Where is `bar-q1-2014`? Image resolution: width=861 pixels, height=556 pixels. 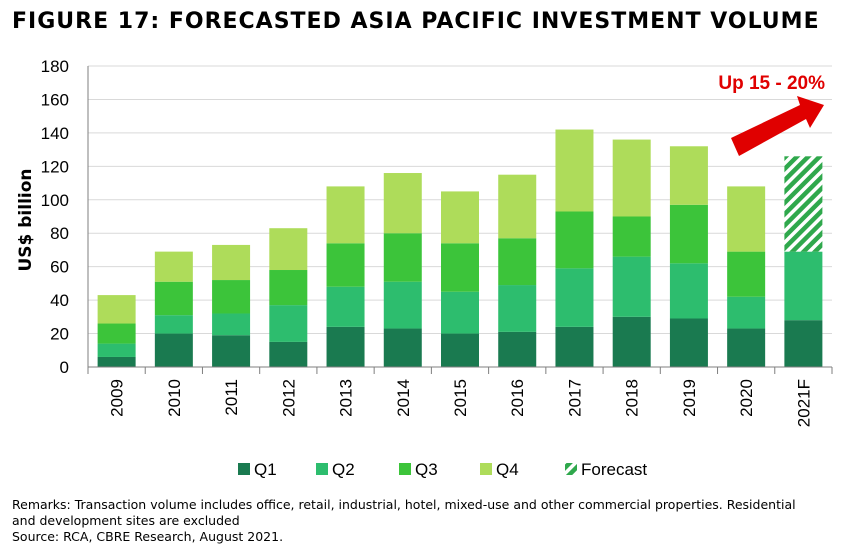
bar-q1-2014 is located at coordinates (402, 347).